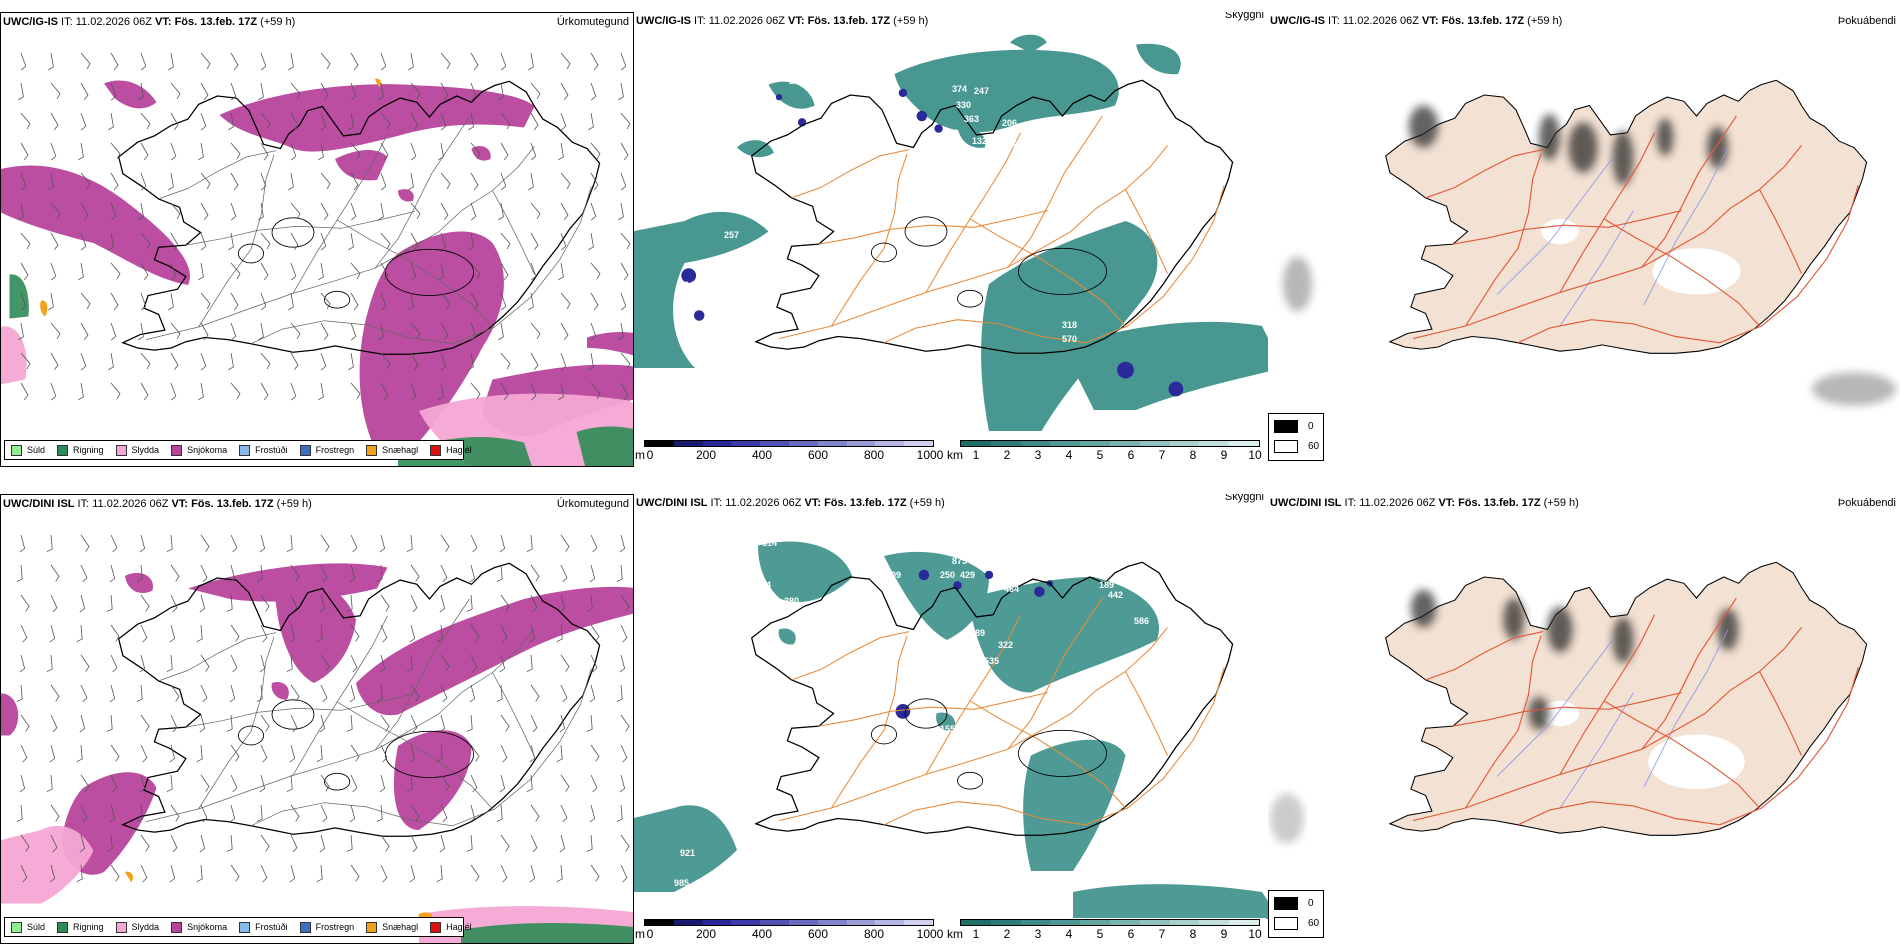  What do you see at coordinates (1162, 934) in the screenshot?
I see `colorbar-tick: 7` at bounding box center [1162, 934].